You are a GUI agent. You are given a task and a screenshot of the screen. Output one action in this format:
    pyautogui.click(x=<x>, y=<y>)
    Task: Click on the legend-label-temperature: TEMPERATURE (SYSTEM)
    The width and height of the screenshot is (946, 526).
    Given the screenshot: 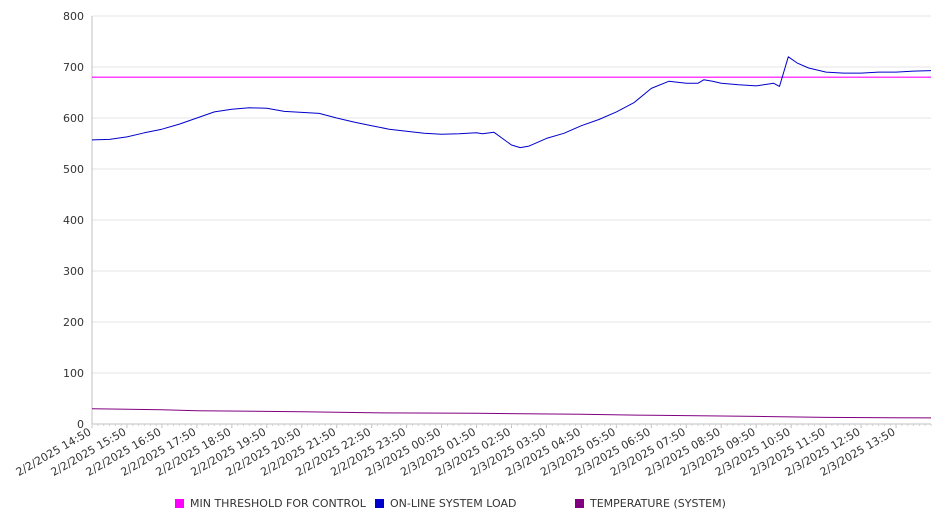 What is the action you would take?
    pyautogui.click(x=658, y=503)
    